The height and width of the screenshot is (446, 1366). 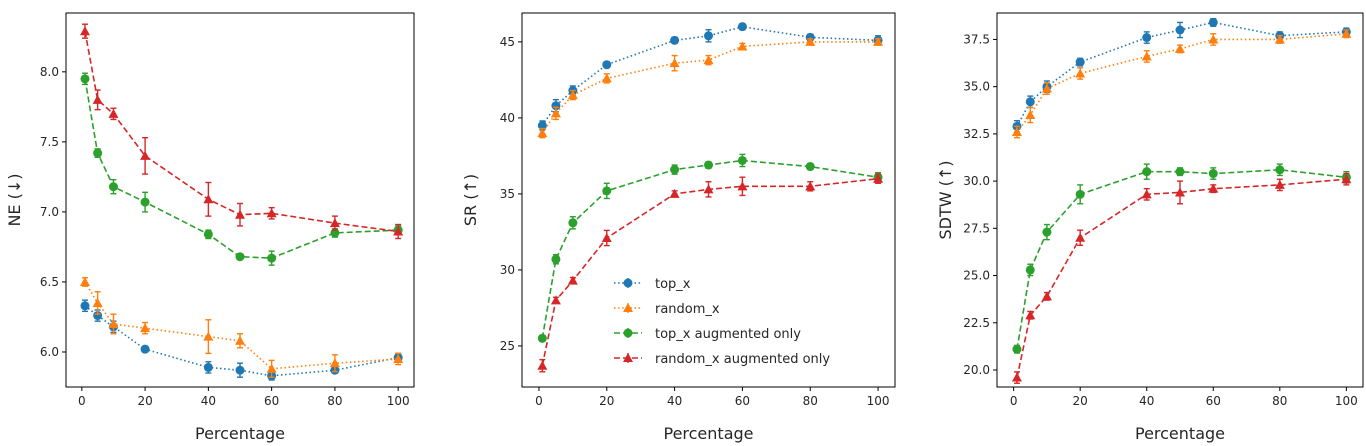 What do you see at coordinates (976, 370) in the screenshot?
I see `y-tick-label: 20.0` at bounding box center [976, 370].